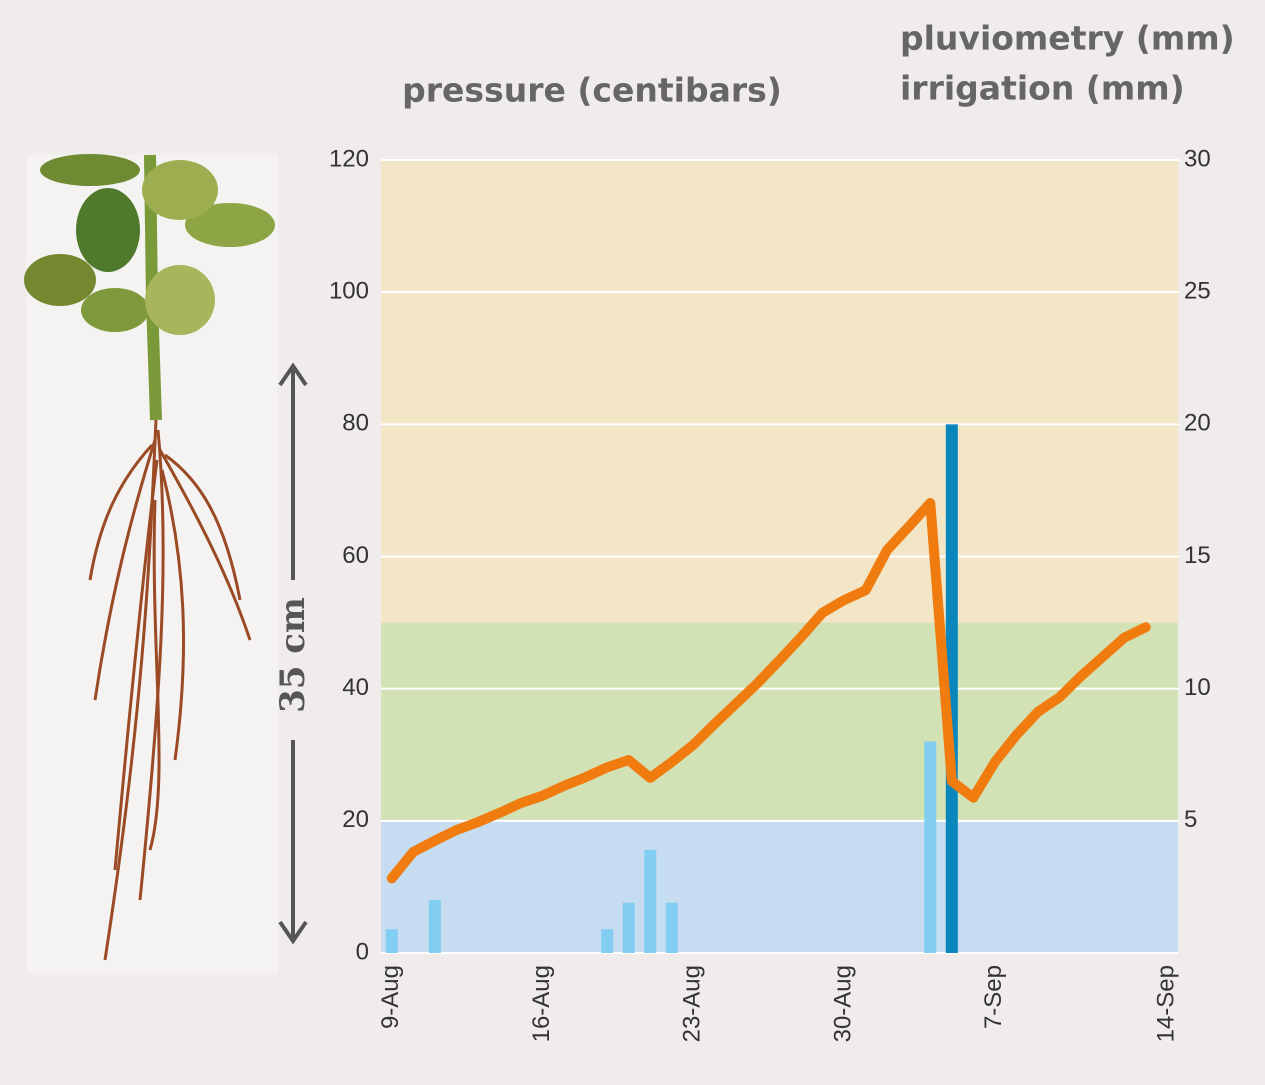 The height and width of the screenshot is (1085, 1265). Describe the element at coordinates (355, 555) in the screenshot. I see `y-tick-label: 60` at that location.